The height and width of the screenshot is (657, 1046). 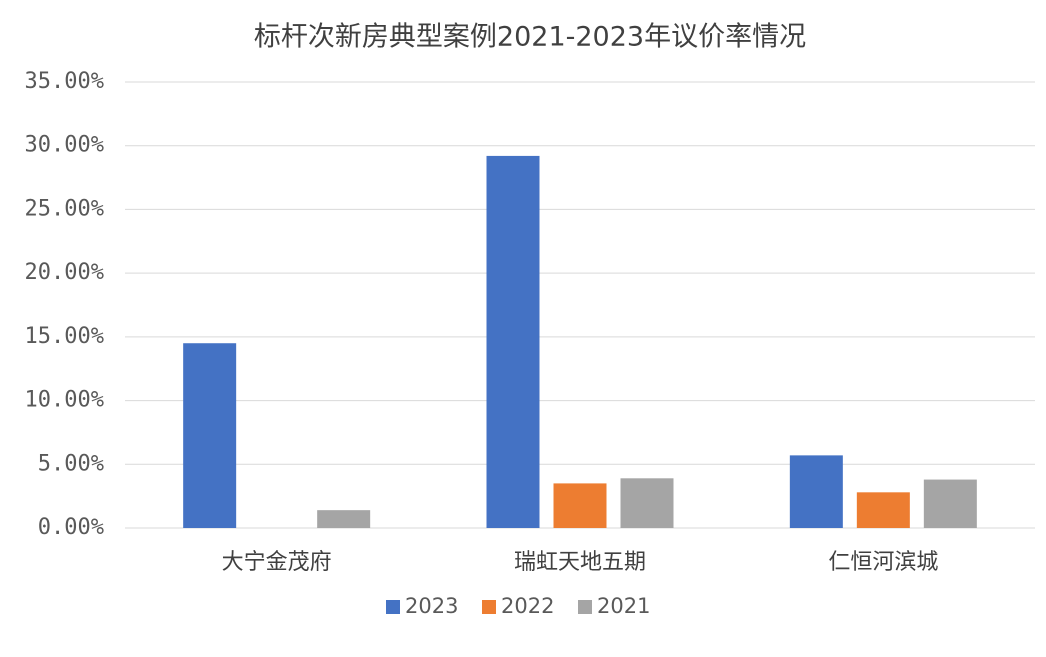 What do you see at coordinates (64, 400) in the screenshot?
I see `y-tick-label: 10.00%` at bounding box center [64, 400].